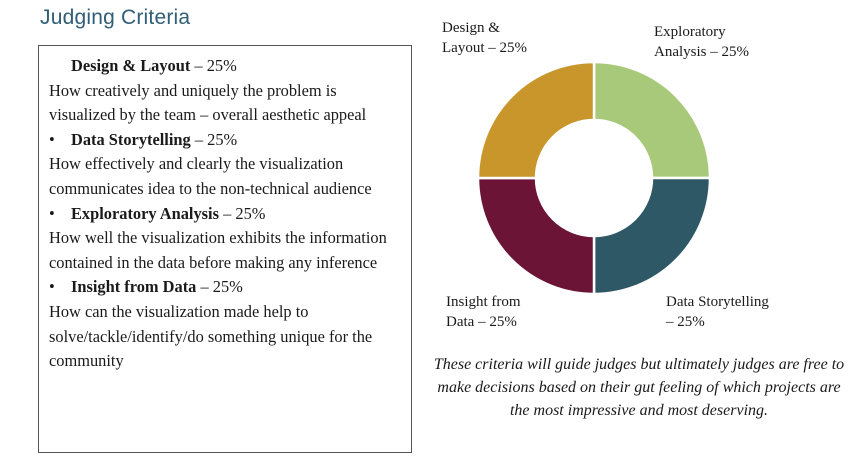 The height and width of the screenshot is (468, 858). What do you see at coordinates (484, 38) in the screenshot?
I see `slice-label-design-layout-25: Design & Layout – 25%` at bounding box center [484, 38].